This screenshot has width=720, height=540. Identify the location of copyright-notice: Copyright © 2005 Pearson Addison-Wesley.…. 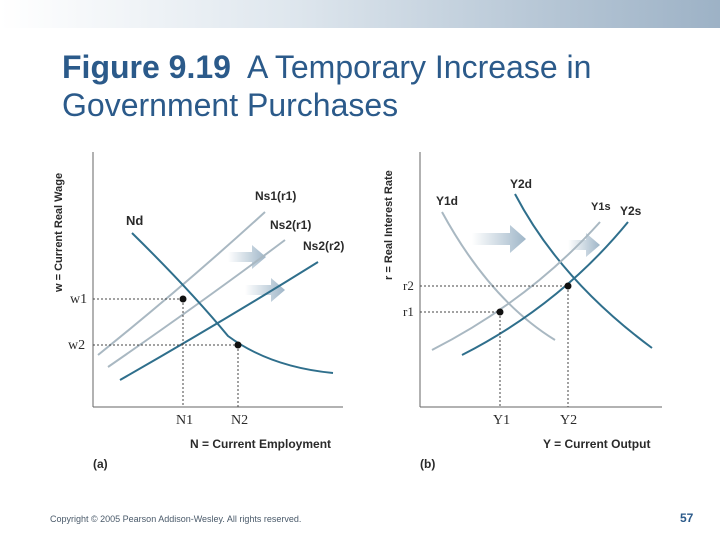
(176, 519).